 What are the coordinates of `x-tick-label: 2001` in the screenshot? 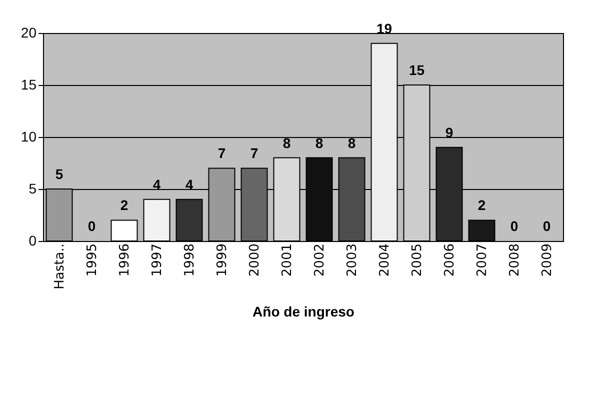 It's located at (287, 260).